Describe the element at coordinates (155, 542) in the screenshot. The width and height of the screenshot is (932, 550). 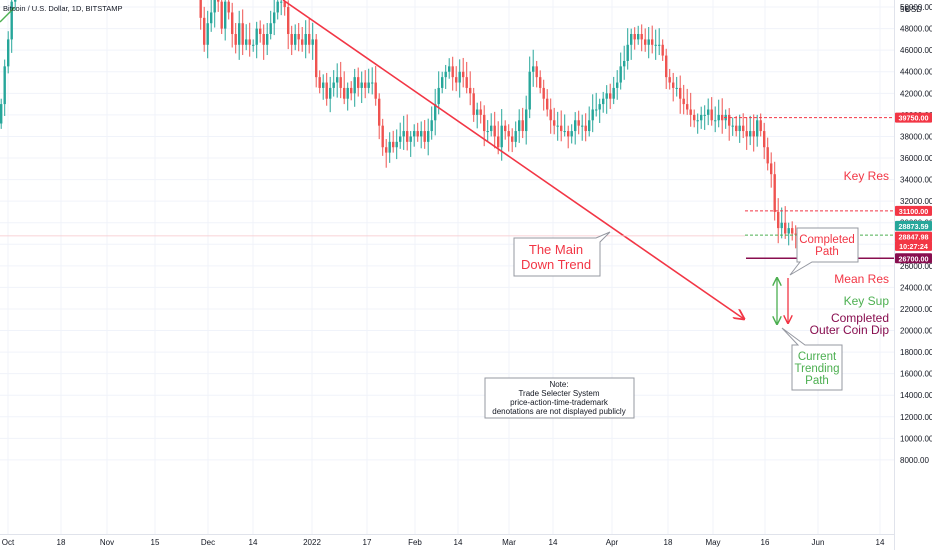
I see `time-tick-label: 15` at that location.